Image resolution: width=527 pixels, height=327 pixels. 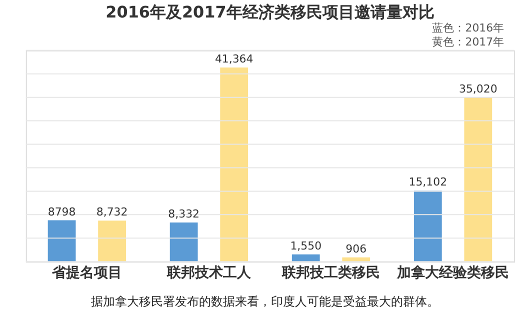 What do you see at coordinates (356, 249) in the screenshot?
I see `data-label: 906` at bounding box center [356, 249].